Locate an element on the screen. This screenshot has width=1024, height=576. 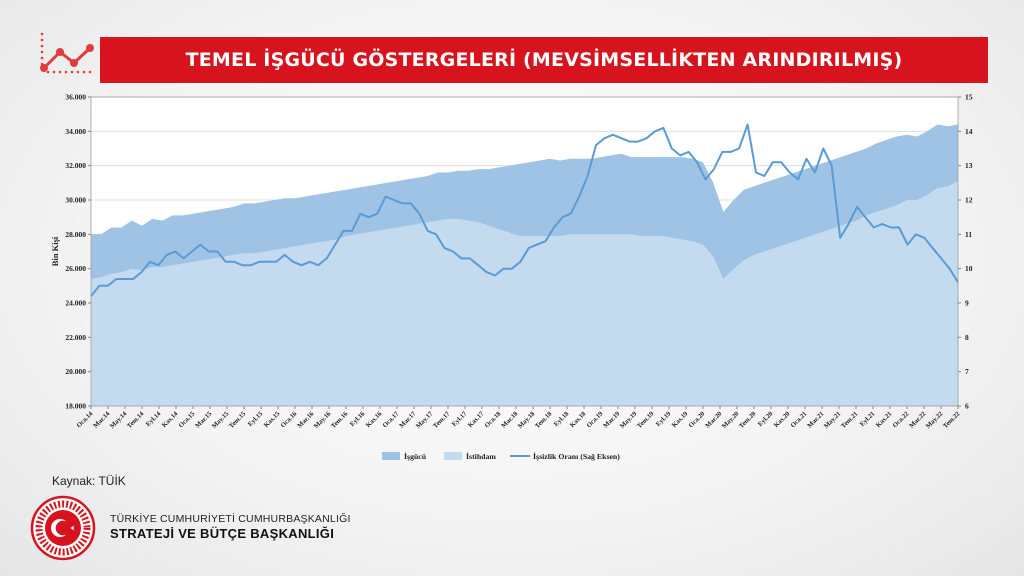
x-tick-label: Tem.18 is located at coordinates (544, 420).